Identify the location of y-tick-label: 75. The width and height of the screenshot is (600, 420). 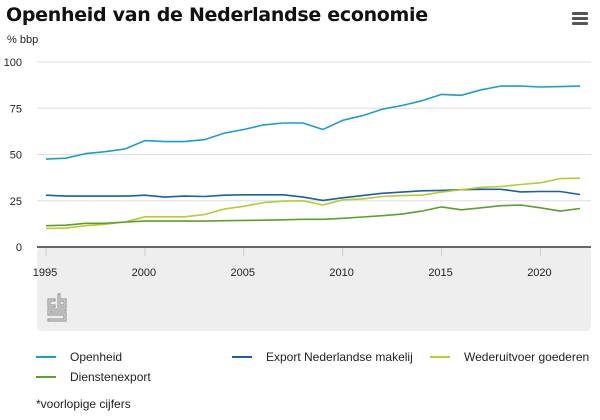
(16, 109).